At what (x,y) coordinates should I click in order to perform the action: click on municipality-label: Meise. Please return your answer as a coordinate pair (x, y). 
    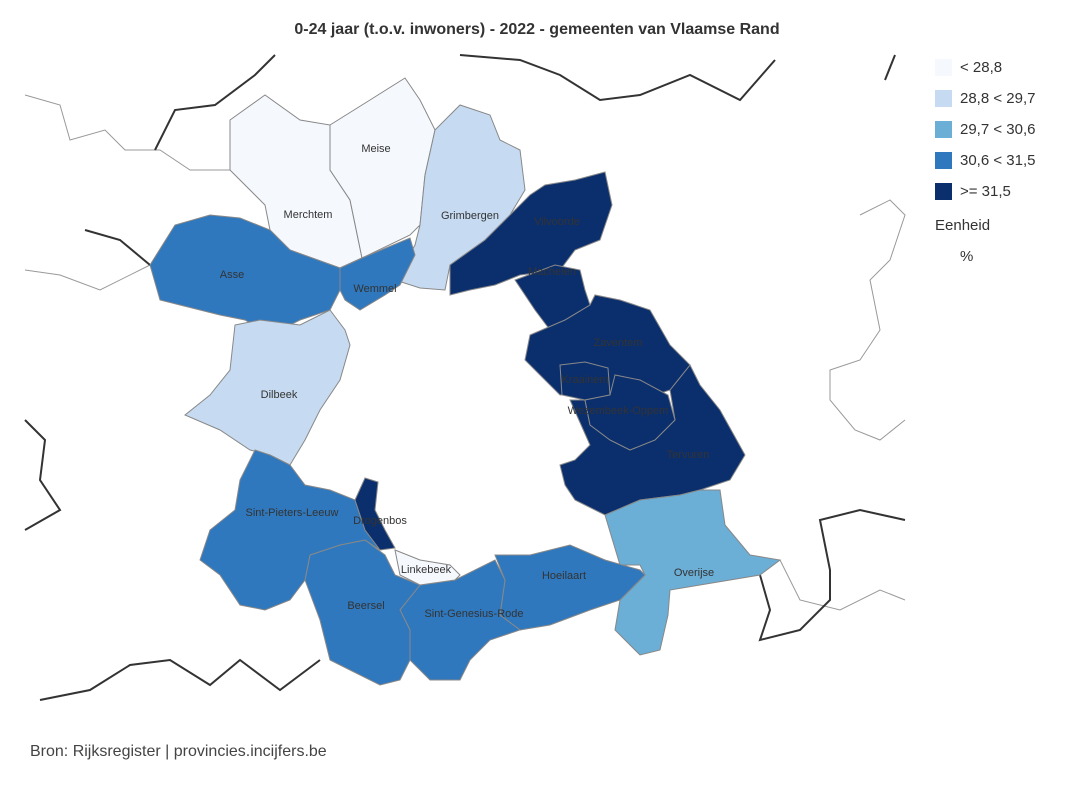
    Looking at the image, I should click on (375, 149).